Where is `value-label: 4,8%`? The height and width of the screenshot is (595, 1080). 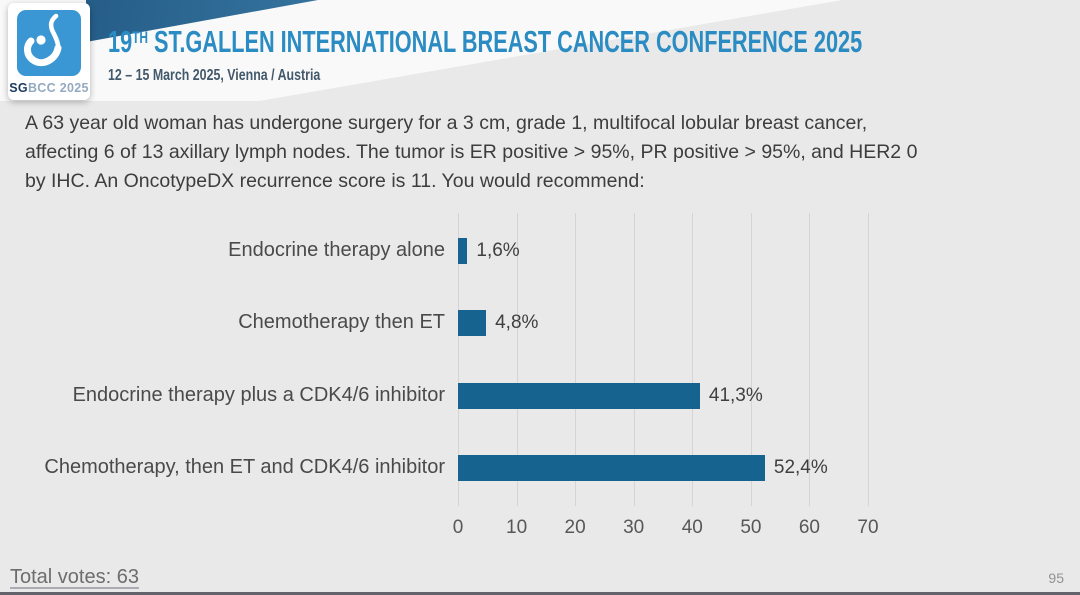
value-label: 4,8% is located at coordinates (517, 322).